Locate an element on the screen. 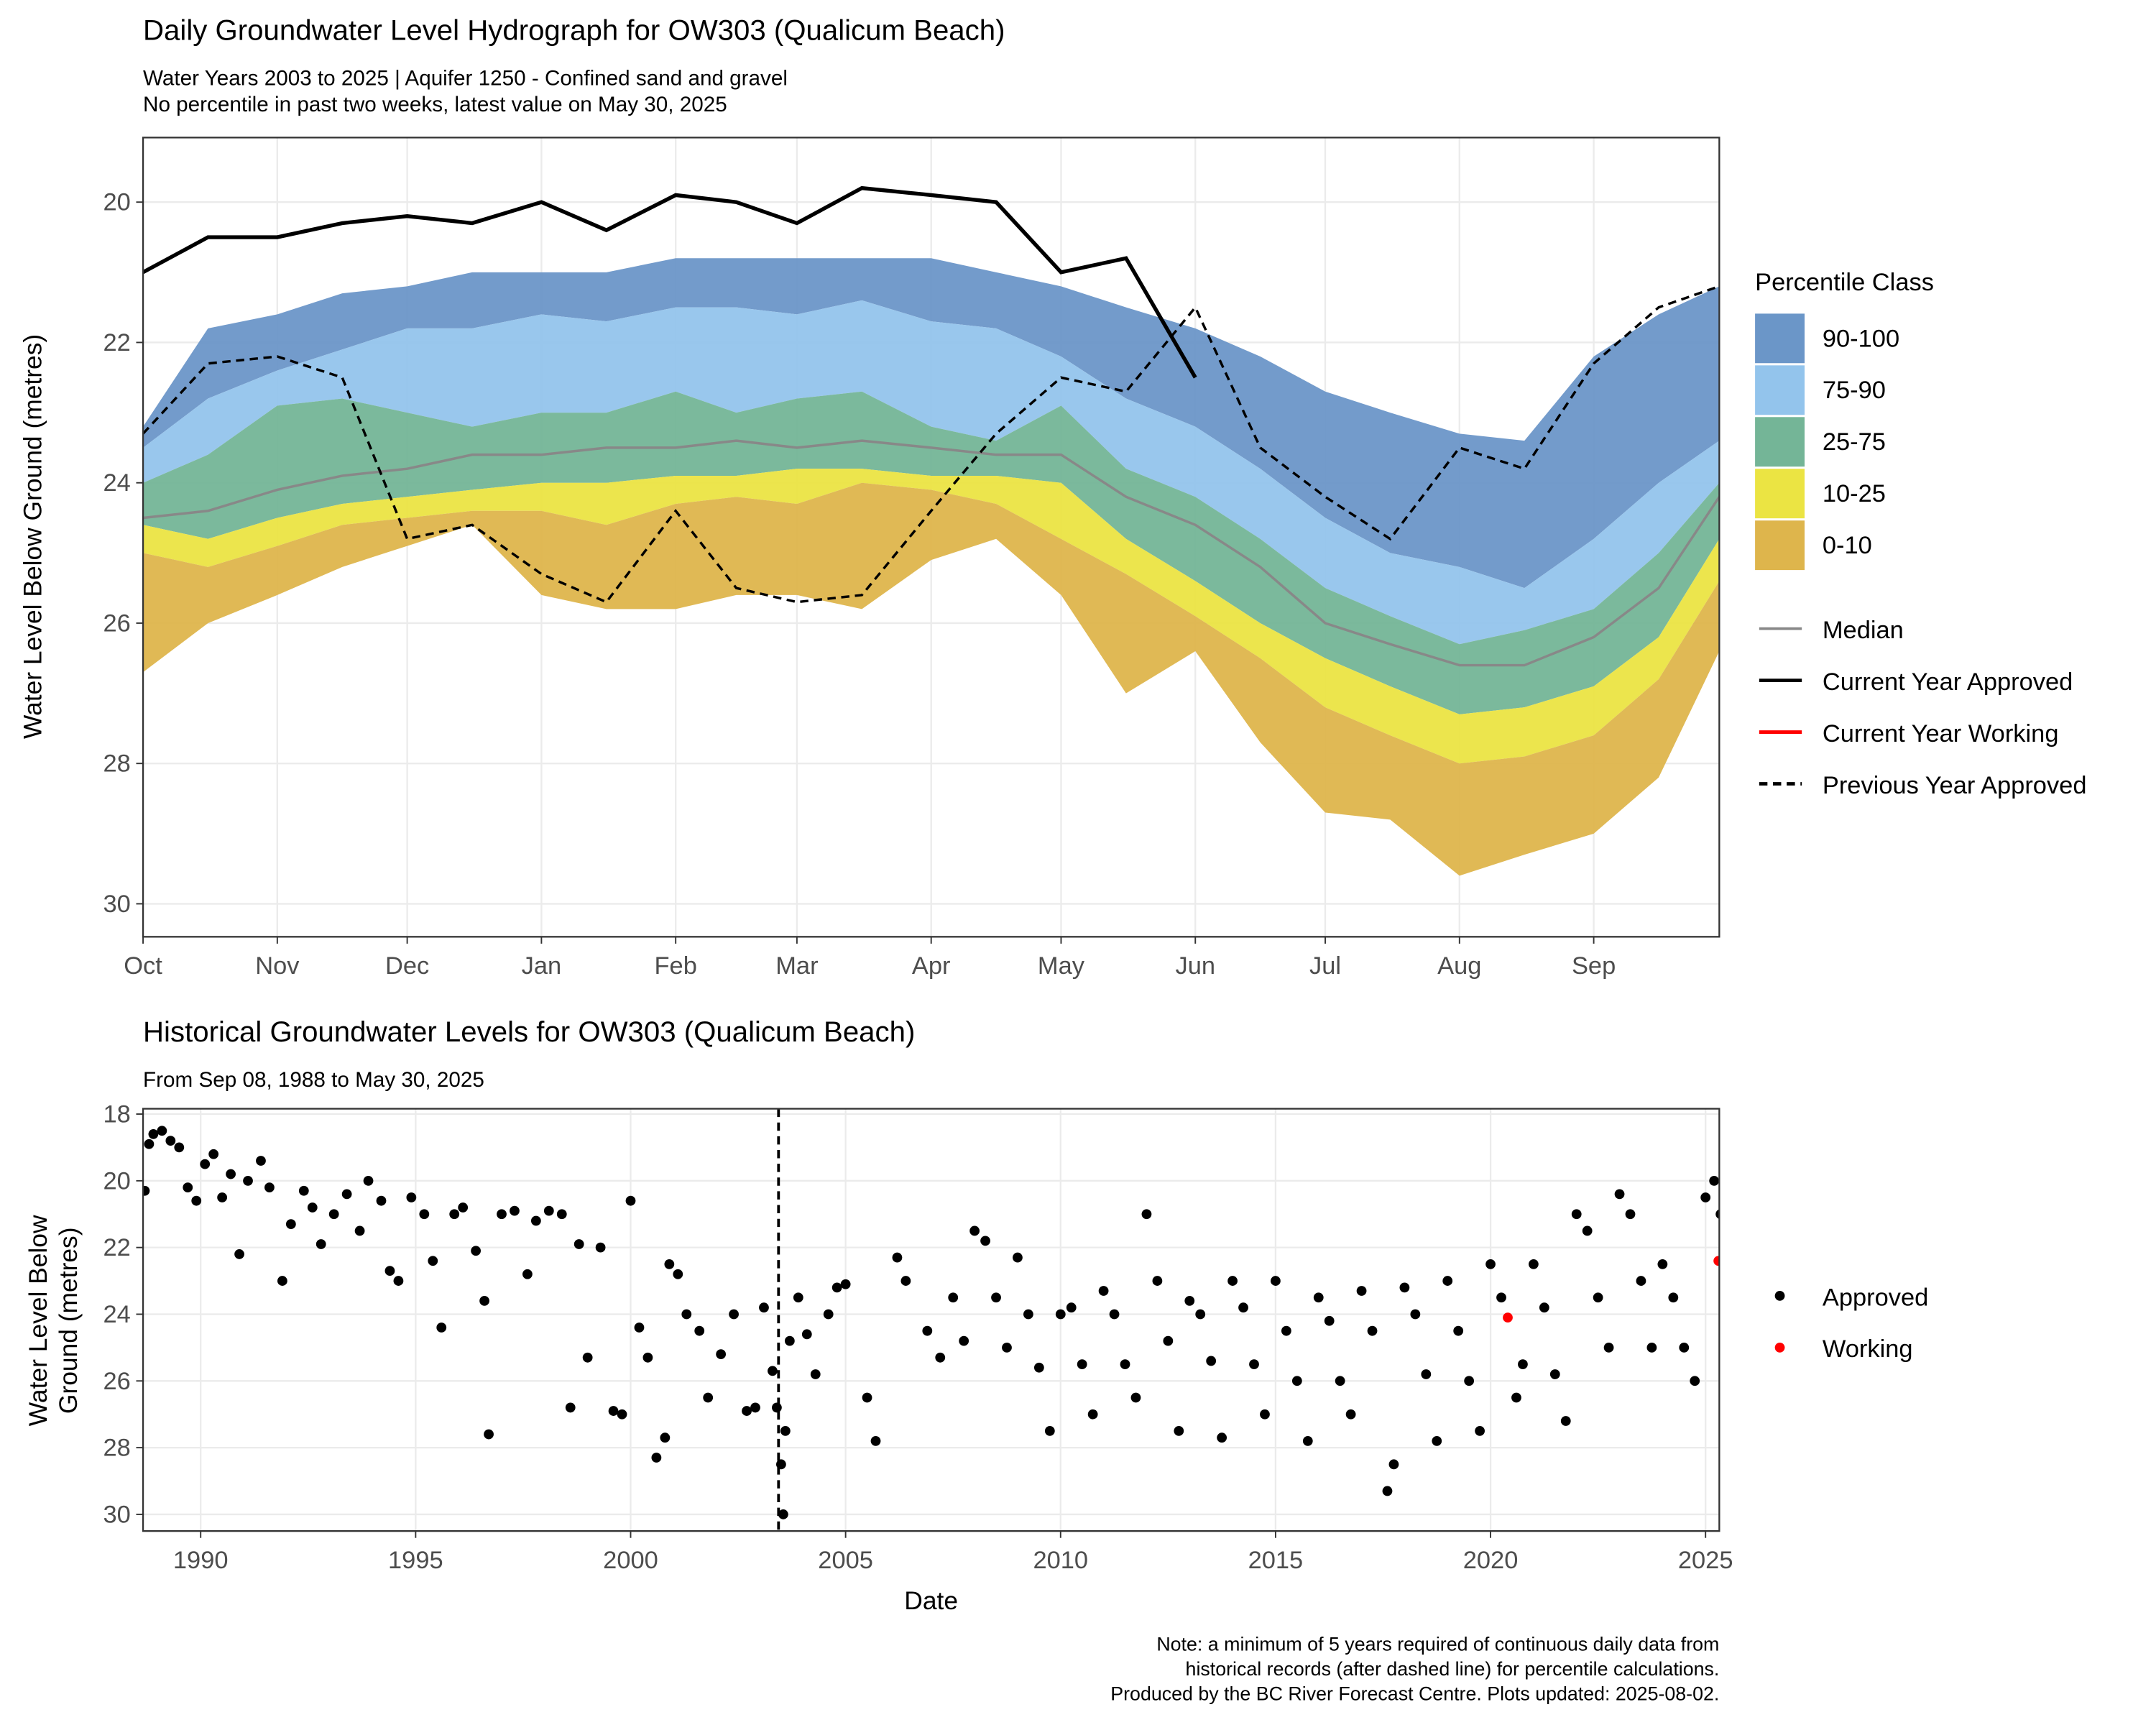  legend-label: Current Year Approved is located at coordinates (1948, 682).